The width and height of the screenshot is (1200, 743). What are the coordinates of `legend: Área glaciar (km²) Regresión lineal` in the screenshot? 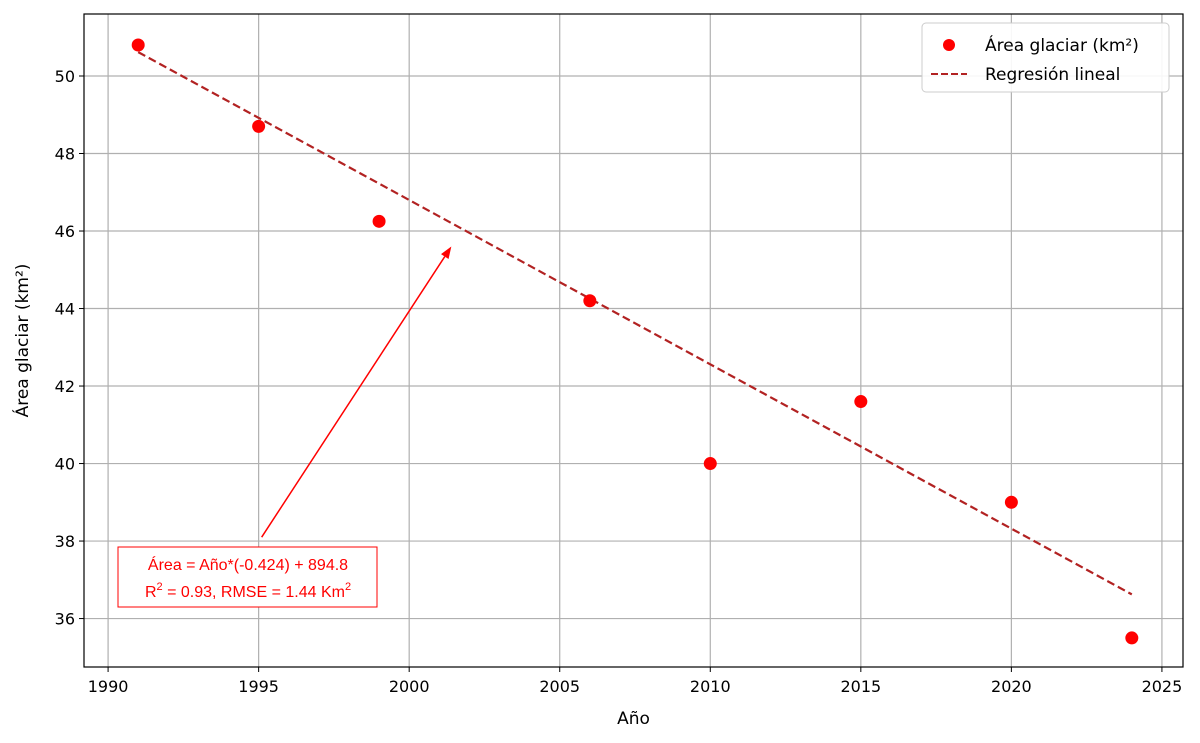 It's located at (1045, 57).